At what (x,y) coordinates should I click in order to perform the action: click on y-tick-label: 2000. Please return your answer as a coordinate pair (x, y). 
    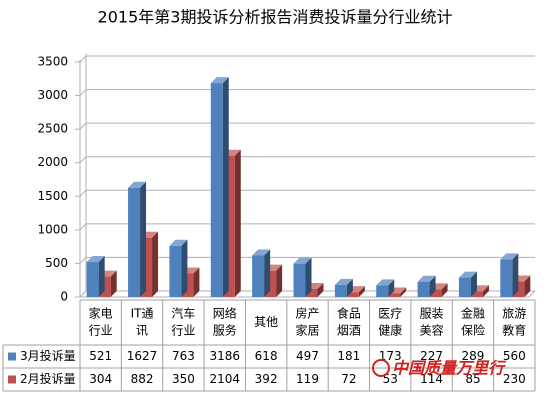
    Looking at the image, I should click on (52, 162).